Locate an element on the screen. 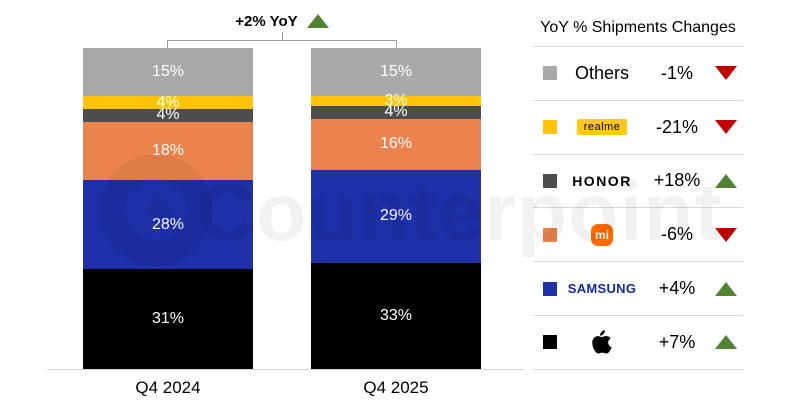 This screenshot has width=800, height=408. legend-row-honor: HONOR +18% is located at coordinates (638, 180).